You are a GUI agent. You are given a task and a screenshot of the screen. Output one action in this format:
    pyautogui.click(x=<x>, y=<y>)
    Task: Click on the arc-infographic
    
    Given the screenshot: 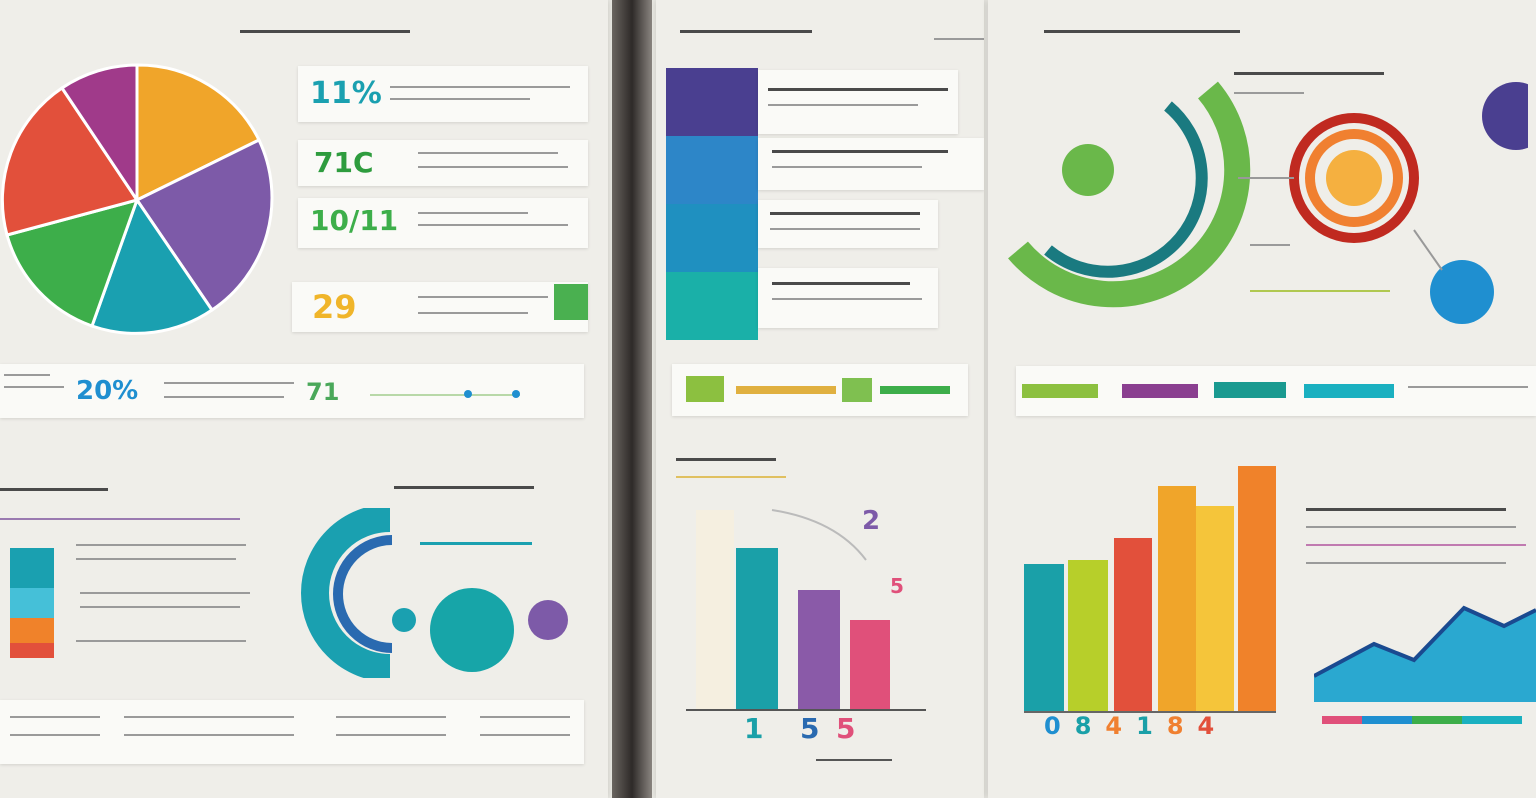 What is the action you would take?
    pyautogui.click(x=1268, y=202)
    